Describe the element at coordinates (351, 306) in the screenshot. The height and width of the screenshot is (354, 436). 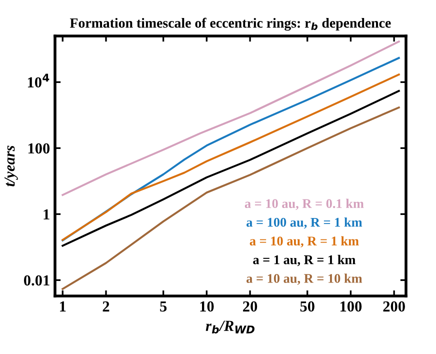
I see `x-tick-label: 100` at that location.